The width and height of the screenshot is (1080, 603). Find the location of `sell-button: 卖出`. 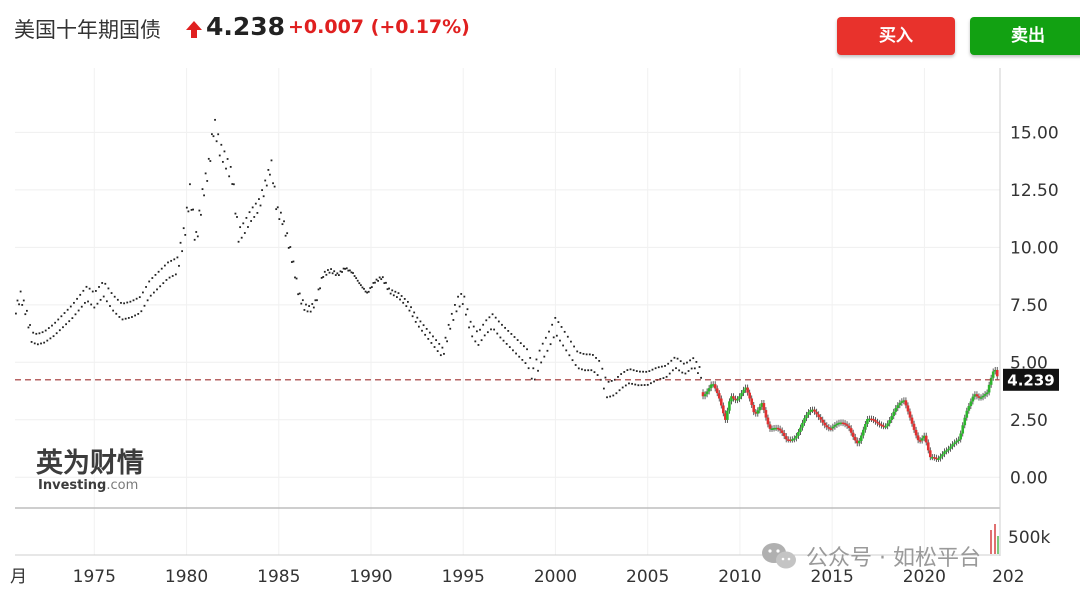

sell-button: 卖出 is located at coordinates (1025, 36).